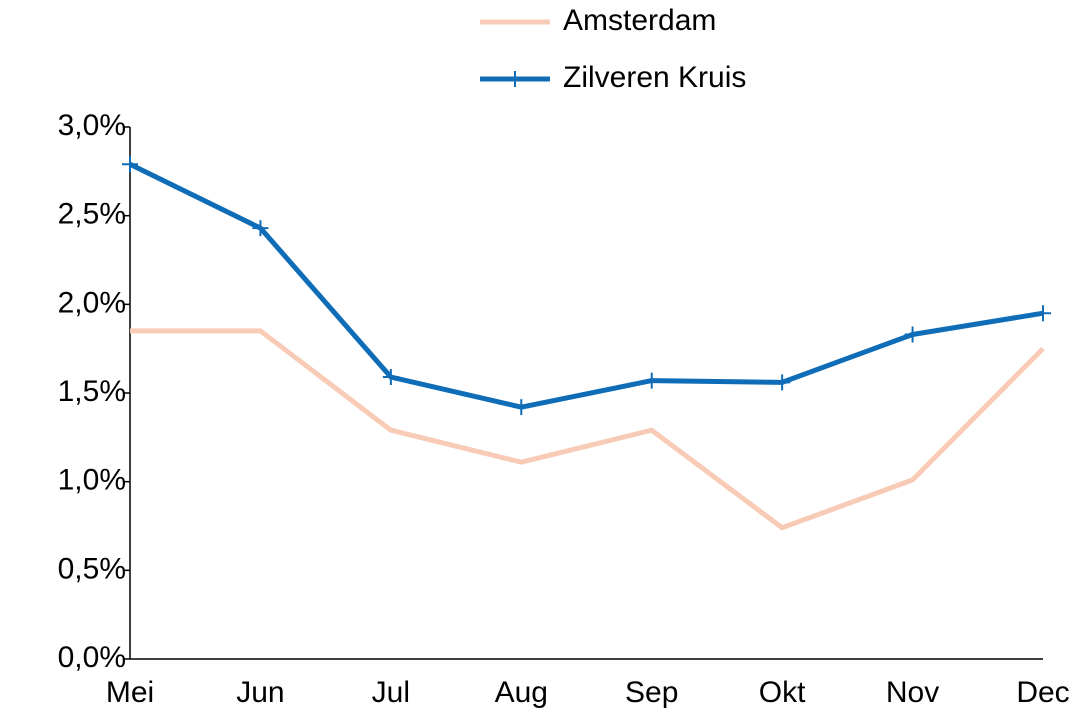  What do you see at coordinates (654, 77) in the screenshot?
I see `legend-label: Zilveren Kruis` at bounding box center [654, 77].